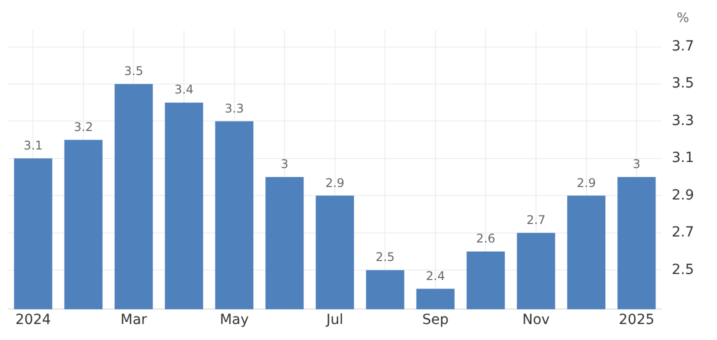  What do you see at coordinates (683, 46) in the screenshot?
I see `y-tick-label: 3.7` at bounding box center [683, 46].